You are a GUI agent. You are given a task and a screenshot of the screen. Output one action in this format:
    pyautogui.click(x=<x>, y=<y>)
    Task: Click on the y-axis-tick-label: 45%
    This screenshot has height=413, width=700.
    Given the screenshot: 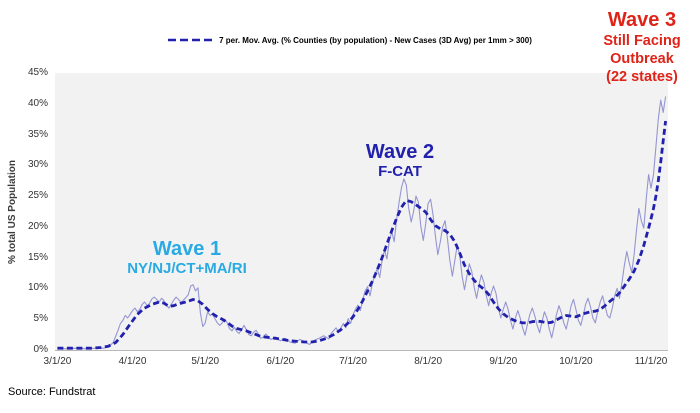 What is the action you would take?
    pyautogui.click(x=37, y=72)
    